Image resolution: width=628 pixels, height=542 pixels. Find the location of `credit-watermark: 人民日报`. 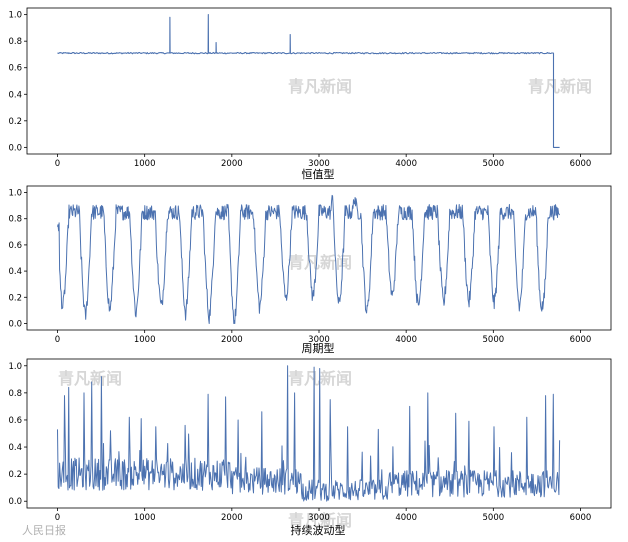

credit-watermark: 人民日报 is located at coordinates (44, 530).